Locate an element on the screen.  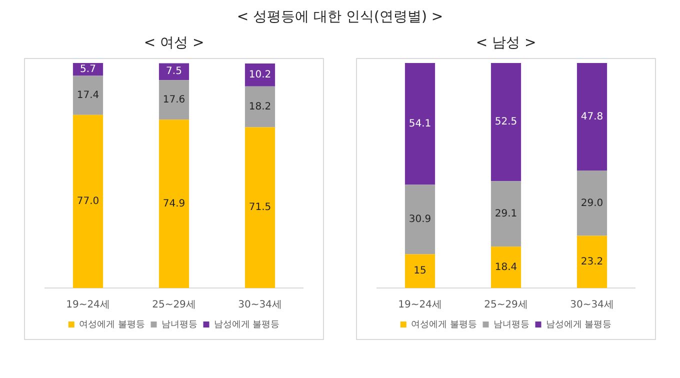
data-label: 17.6 is located at coordinates (174, 100).